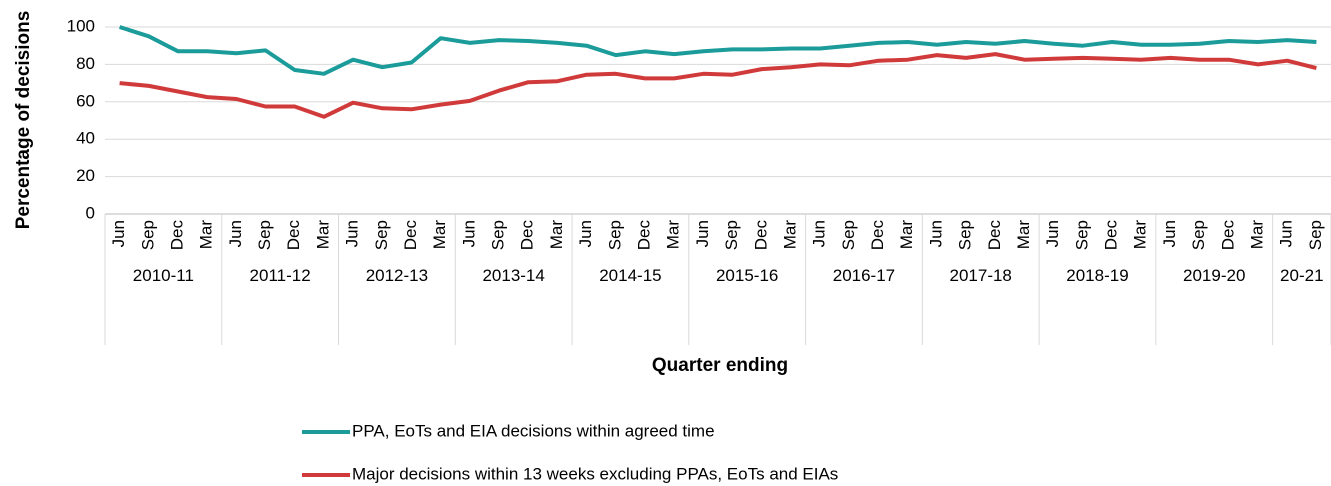 This screenshot has height=486, width=1331. I want to click on x-group-label: 2019-20, so click(1214, 275).